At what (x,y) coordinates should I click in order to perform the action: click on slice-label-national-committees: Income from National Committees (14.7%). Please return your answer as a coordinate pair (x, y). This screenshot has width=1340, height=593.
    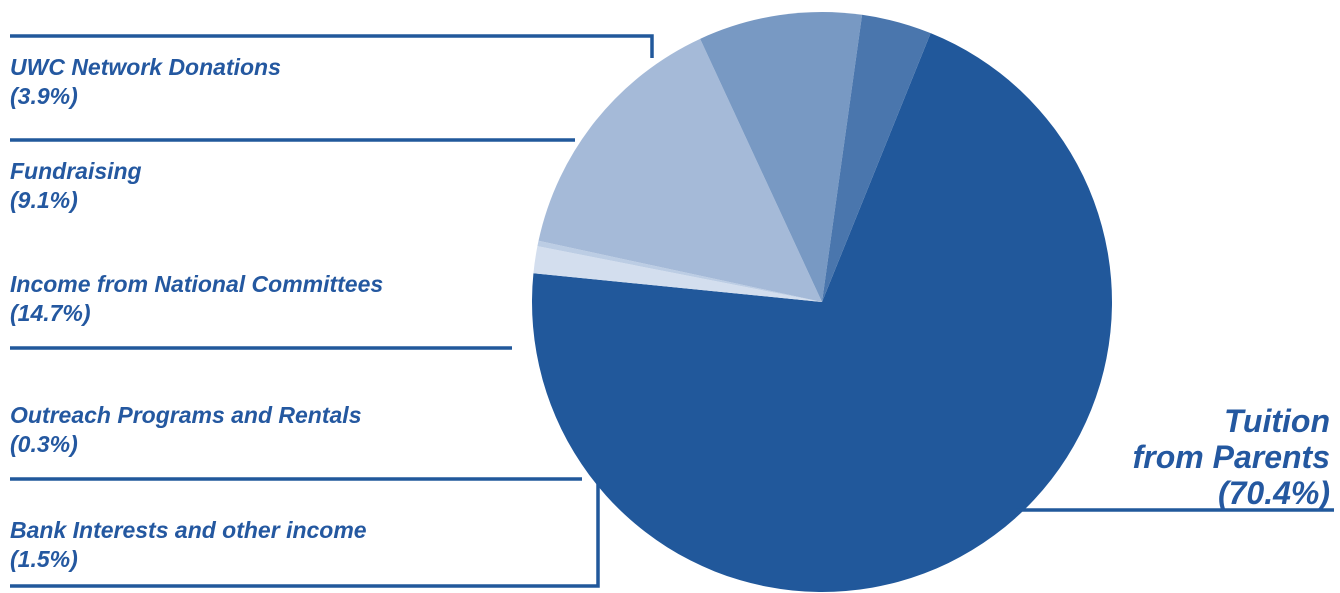
    Looking at the image, I should click on (196, 299).